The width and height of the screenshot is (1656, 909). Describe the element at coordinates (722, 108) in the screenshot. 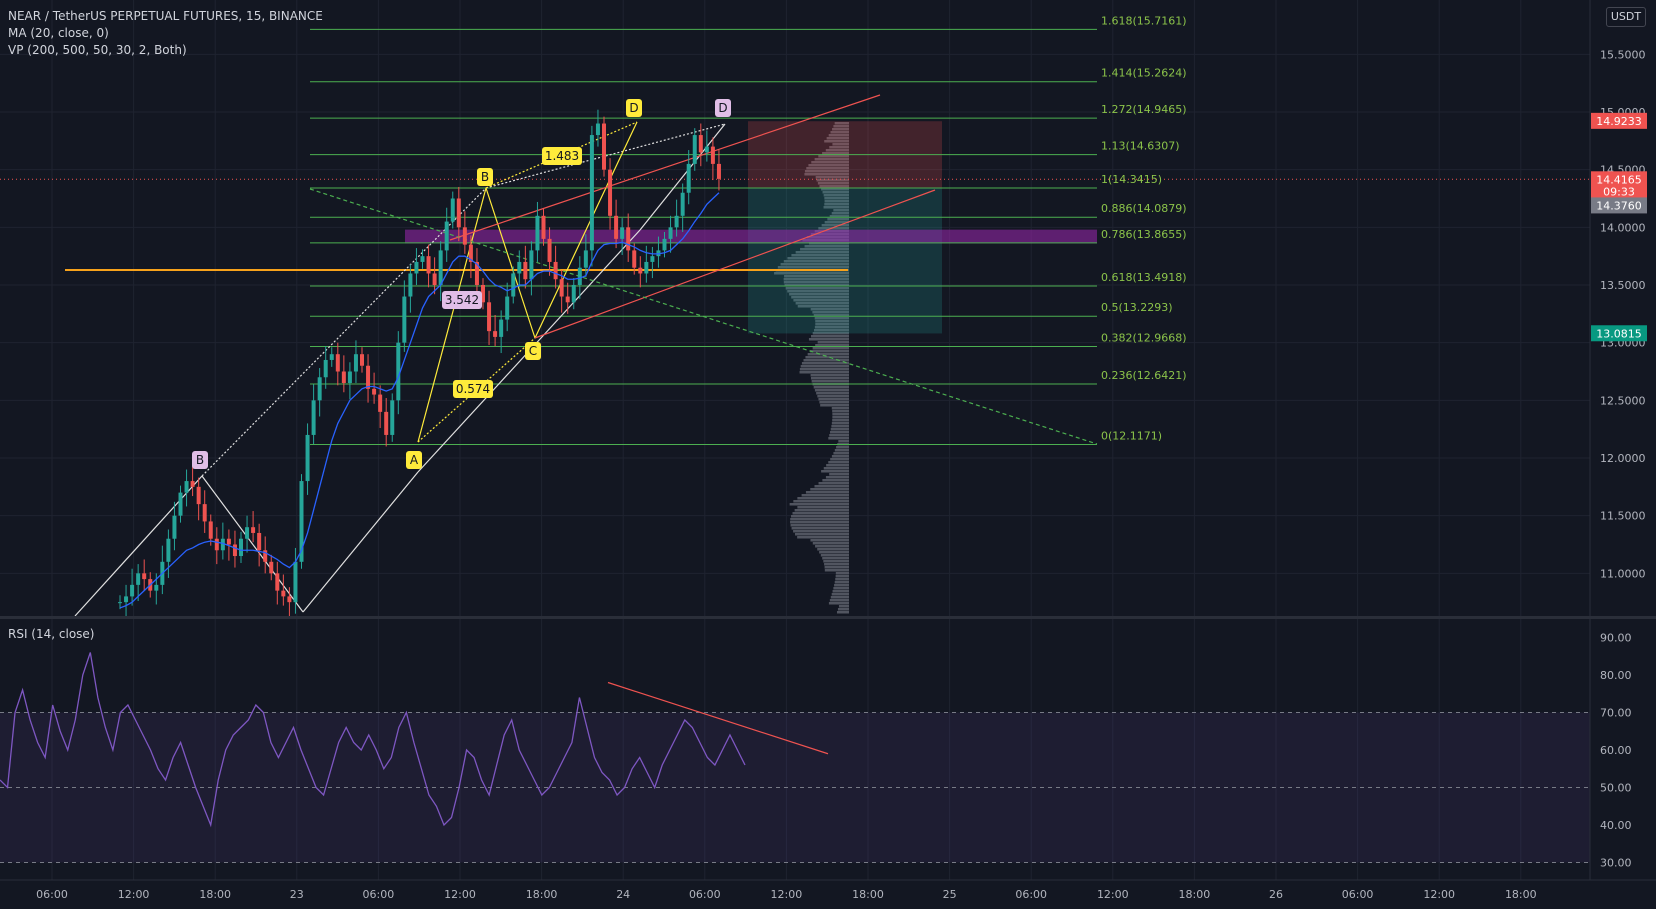

I see `pattern-label: D` at that location.